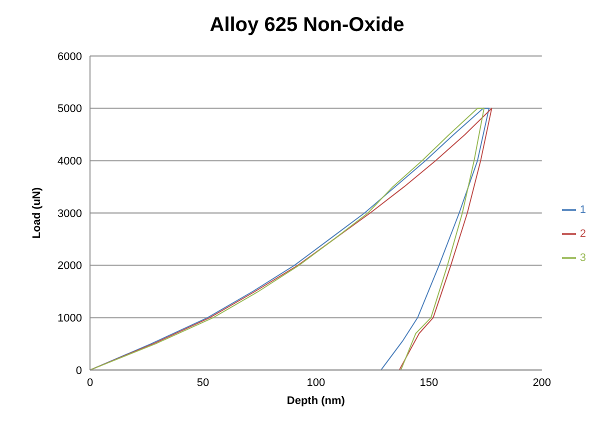  Describe the element at coordinates (90, 382) in the screenshot. I see `x-tick-label: 0` at that location.